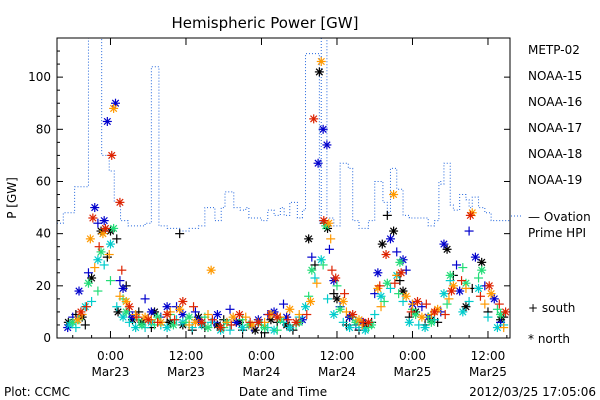 Image resolution: width=600 pixels, height=400 pixels. Describe the element at coordinates (488, 372) in the screenshot. I see `x-tick-date: Mar25` at that location.